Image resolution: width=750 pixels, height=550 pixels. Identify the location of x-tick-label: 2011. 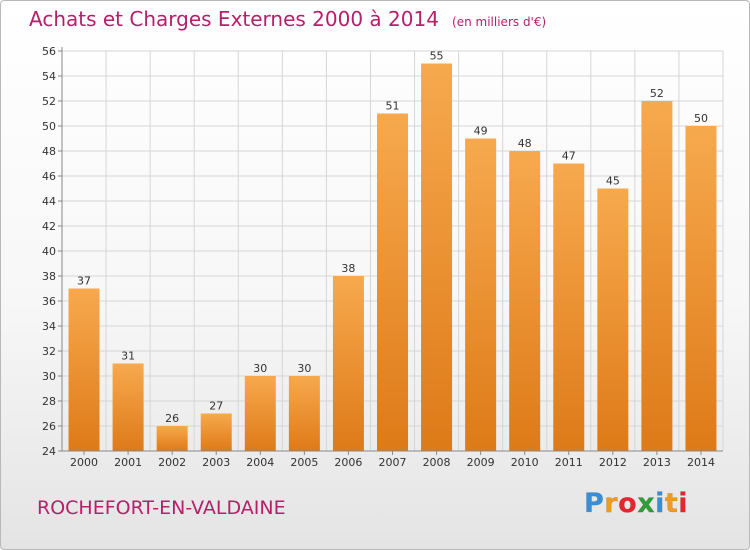
(569, 462).